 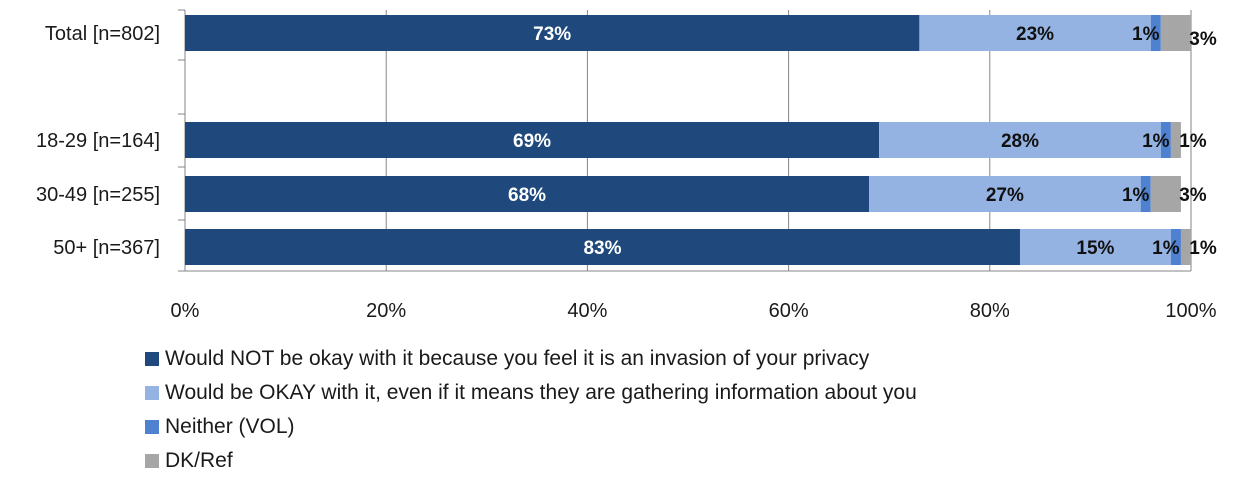 I want to click on category-label: 18-29 [n=164], so click(x=98, y=141).